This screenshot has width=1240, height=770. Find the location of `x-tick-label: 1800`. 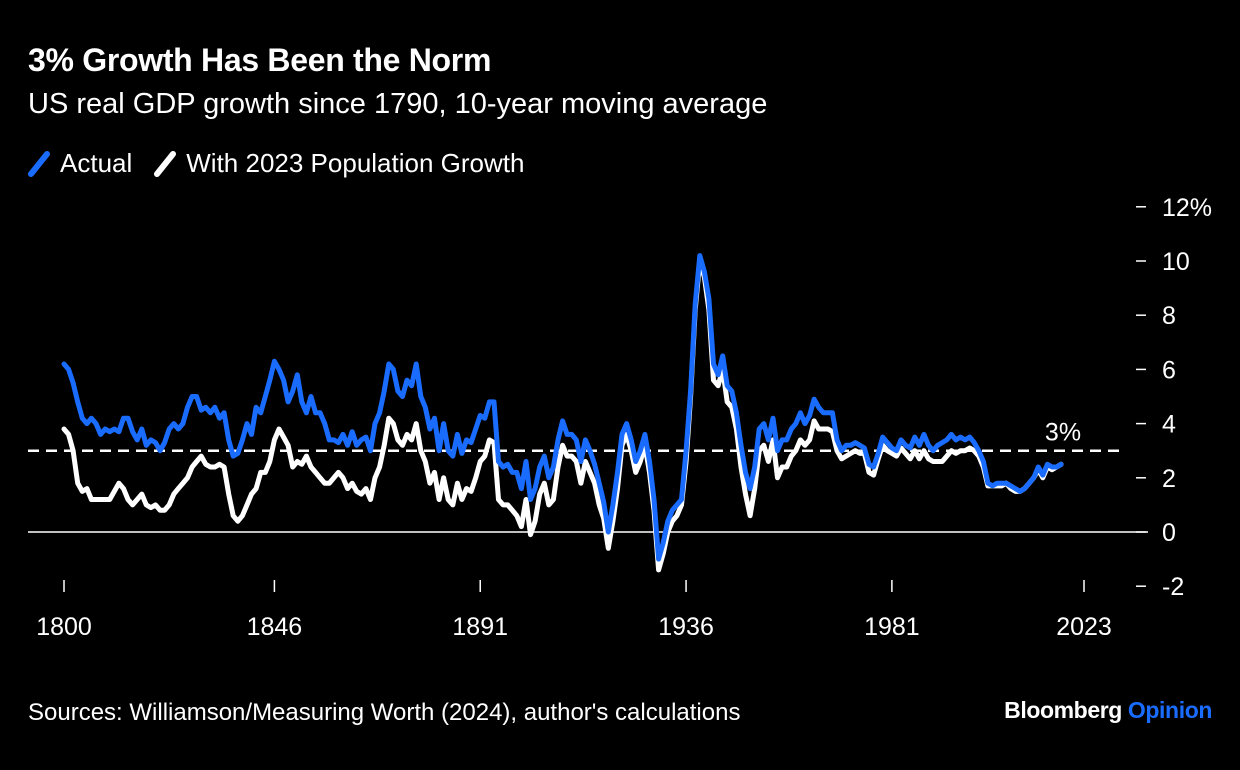

x-tick-label: 1800 is located at coordinates (64, 627).